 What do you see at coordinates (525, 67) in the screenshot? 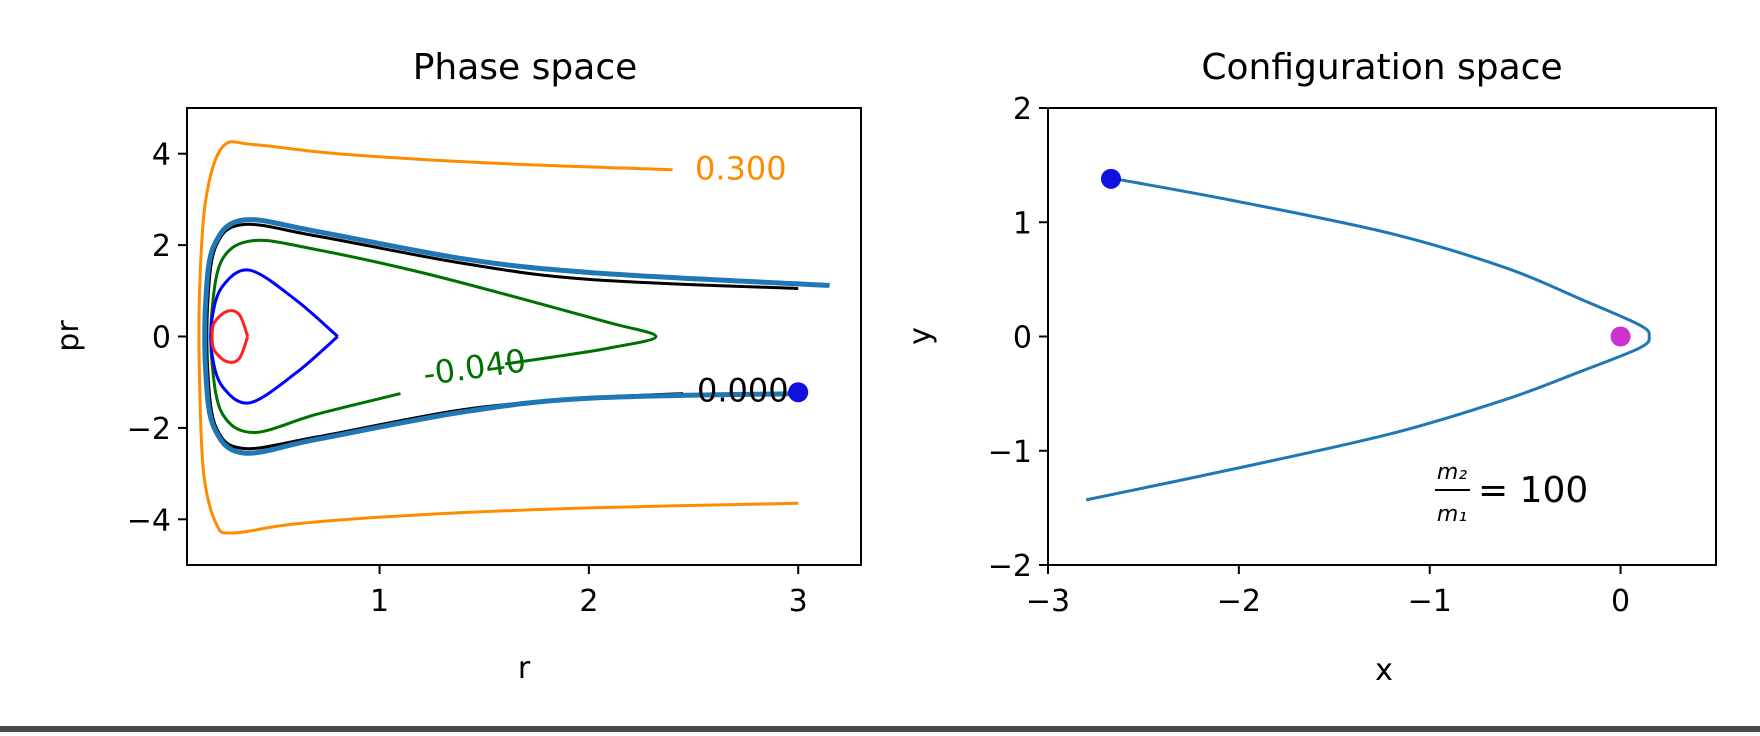
I see `phase-space-title: Phase space` at bounding box center [525, 67].